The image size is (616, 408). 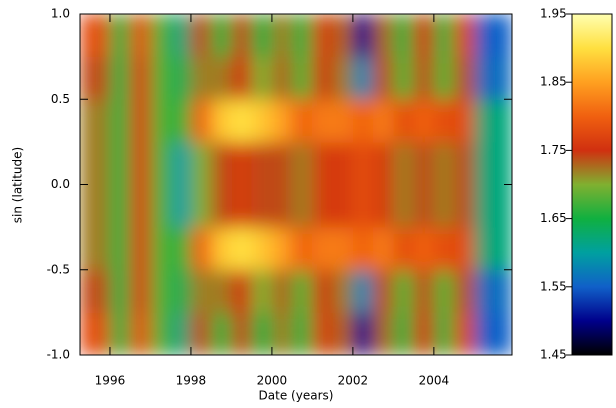 What do you see at coordinates (434, 381) in the screenshot?
I see `x-tick-label: 2004` at bounding box center [434, 381].